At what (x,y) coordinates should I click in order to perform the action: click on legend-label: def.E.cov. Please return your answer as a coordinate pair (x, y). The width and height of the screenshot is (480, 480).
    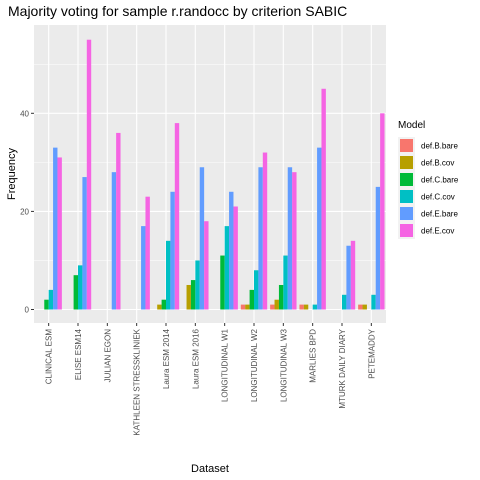
    Looking at the image, I should click on (437, 231).